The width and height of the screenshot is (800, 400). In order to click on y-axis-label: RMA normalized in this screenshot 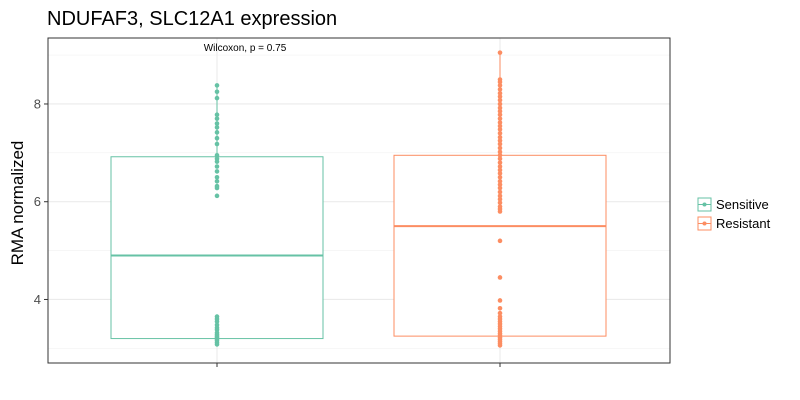, I will do `click(17, 203)`.